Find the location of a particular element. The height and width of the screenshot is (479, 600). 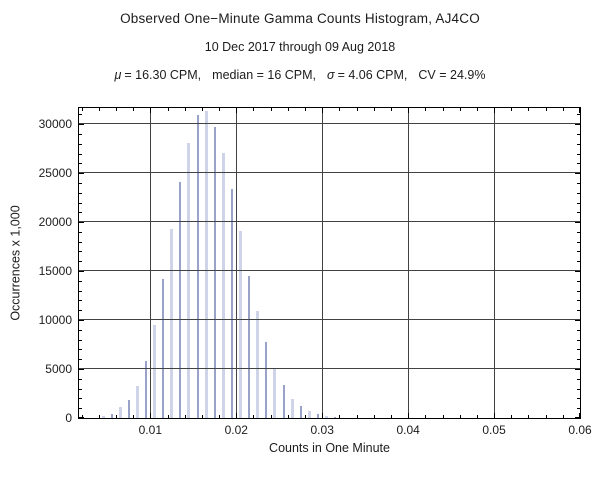

mean-value: = 16.30 CPM, is located at coordinates (163, 75).